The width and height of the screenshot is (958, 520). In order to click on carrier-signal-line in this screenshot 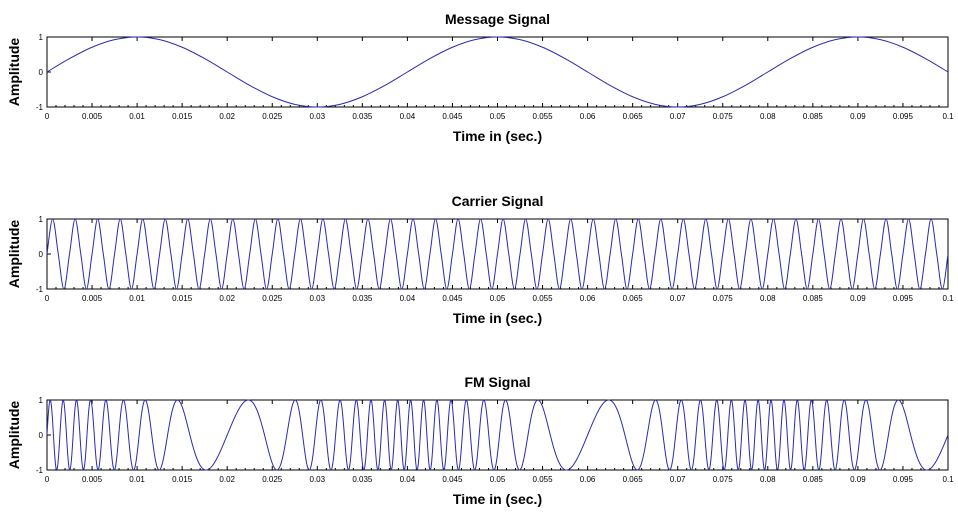, I will do `click(497, 254)`.